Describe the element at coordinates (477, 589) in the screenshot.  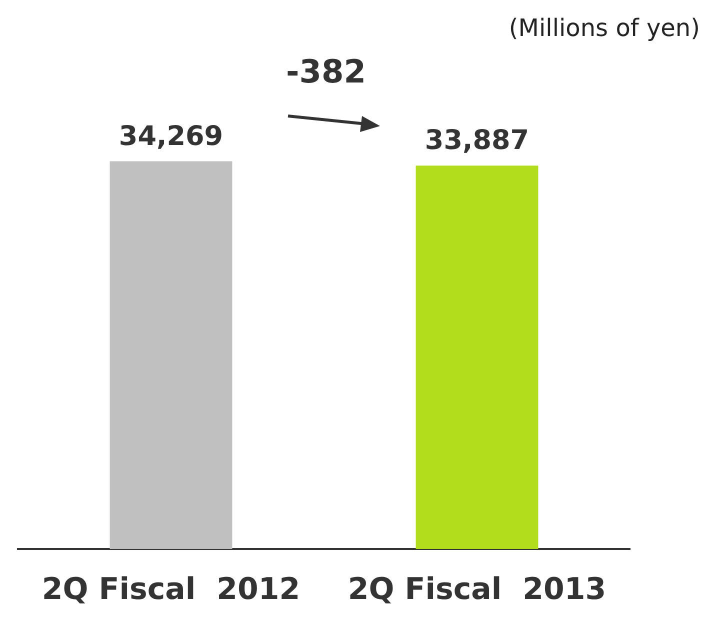
I see `x-tick-label: 2Q Fiscal 2013` at that location.